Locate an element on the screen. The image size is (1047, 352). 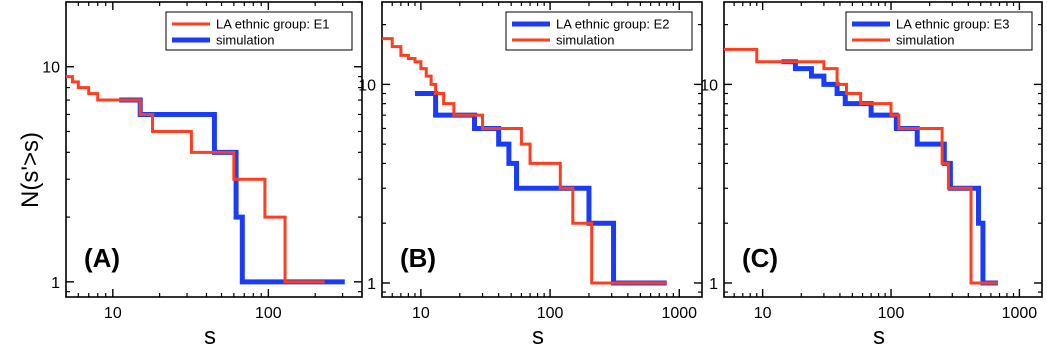
panel-label: (B) is located at coordinates (418, 258).